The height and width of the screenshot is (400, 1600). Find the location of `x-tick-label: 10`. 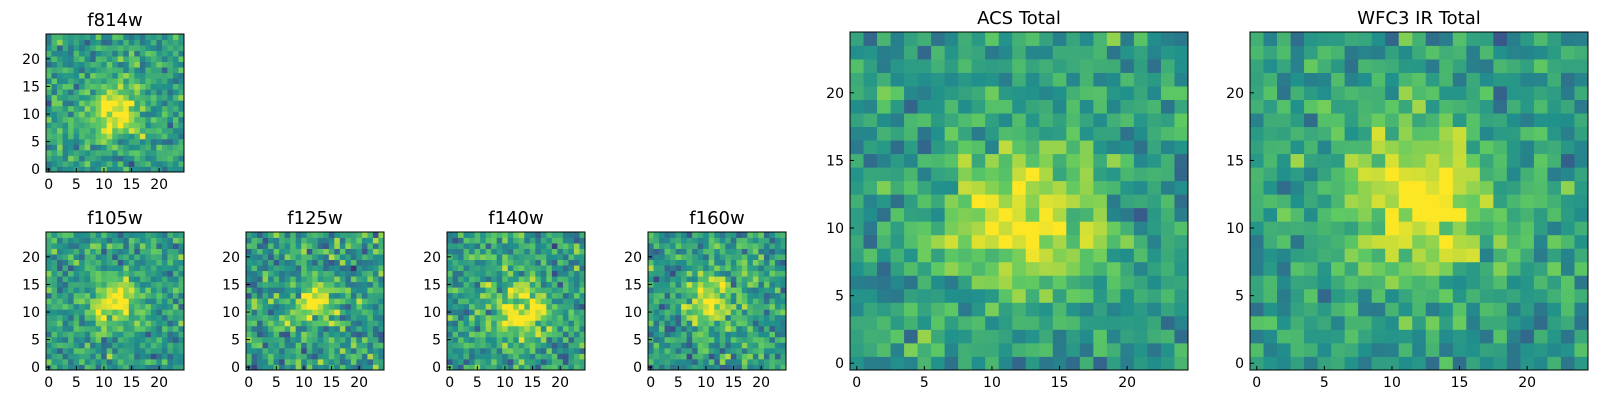

x-tick-label: 10 is located at coordinates (505, 383).